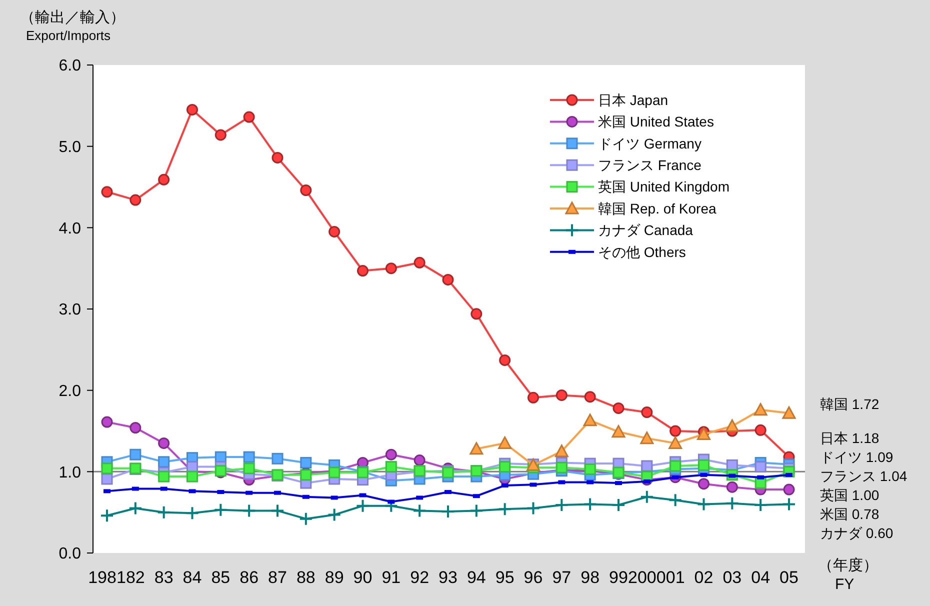 The image size is (930, 606). Describe the element at coordinates (646, 230) in the screenshot. I see `legend-label: カナダ Canada` at that location.